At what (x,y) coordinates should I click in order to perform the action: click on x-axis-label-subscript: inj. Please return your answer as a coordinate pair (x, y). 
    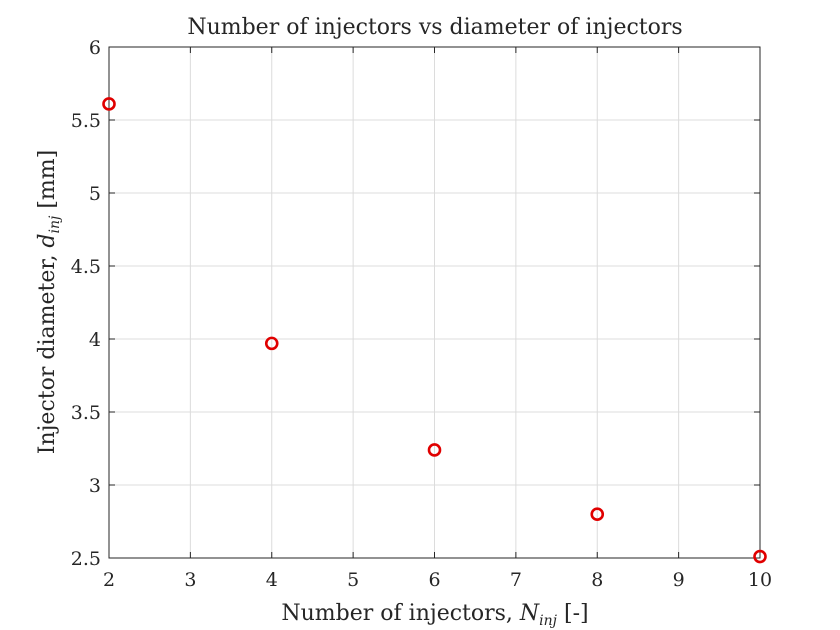
    Looking at the image, I should click on (548, 621).